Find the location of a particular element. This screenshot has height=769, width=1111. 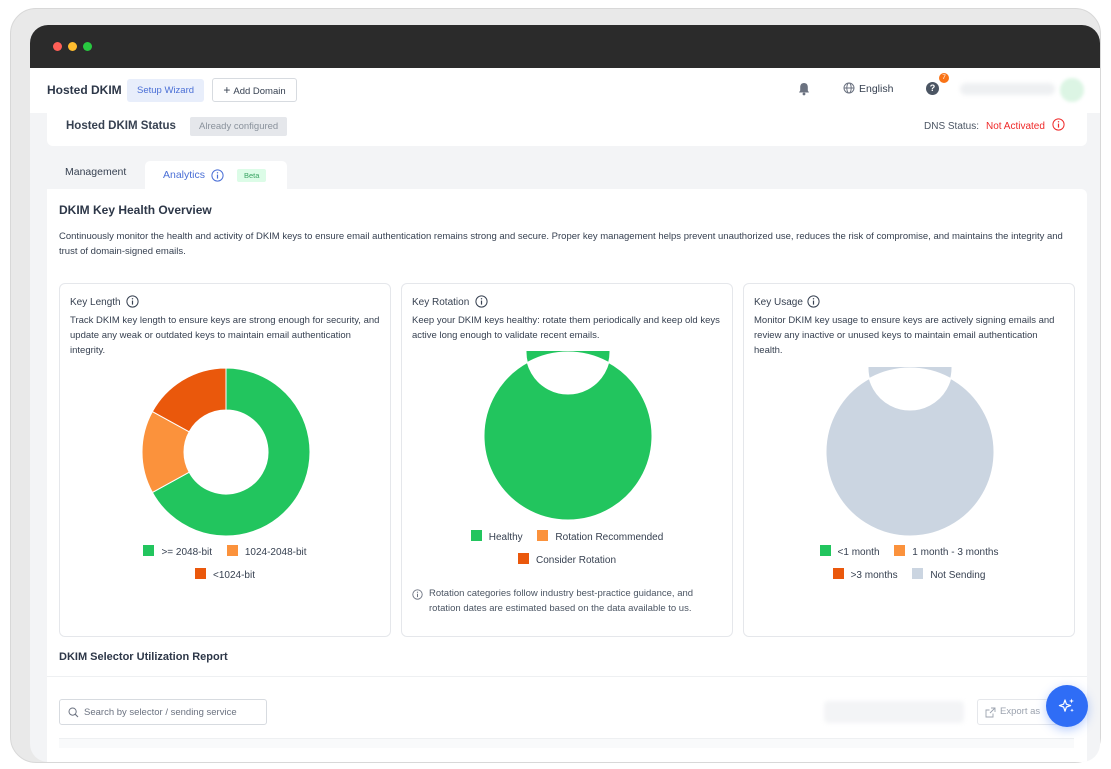

legend-item: 1 month - 3 months is located at coordinates (946, 551).